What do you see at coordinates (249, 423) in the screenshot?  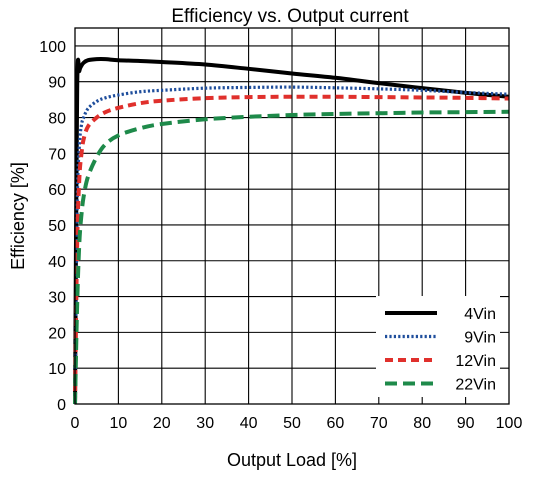 I see `x-tick-label: 40` at bounding box center [249, 423].